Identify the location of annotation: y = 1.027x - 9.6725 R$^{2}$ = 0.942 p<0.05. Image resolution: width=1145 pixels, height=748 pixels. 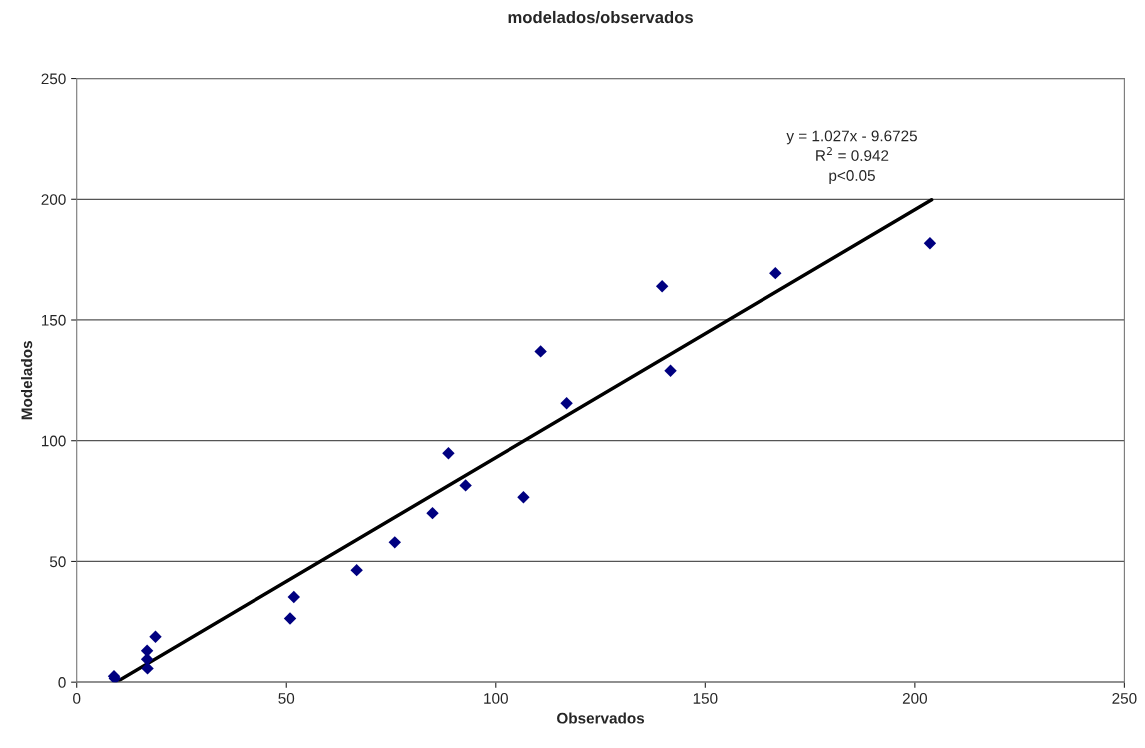
(851, 157).